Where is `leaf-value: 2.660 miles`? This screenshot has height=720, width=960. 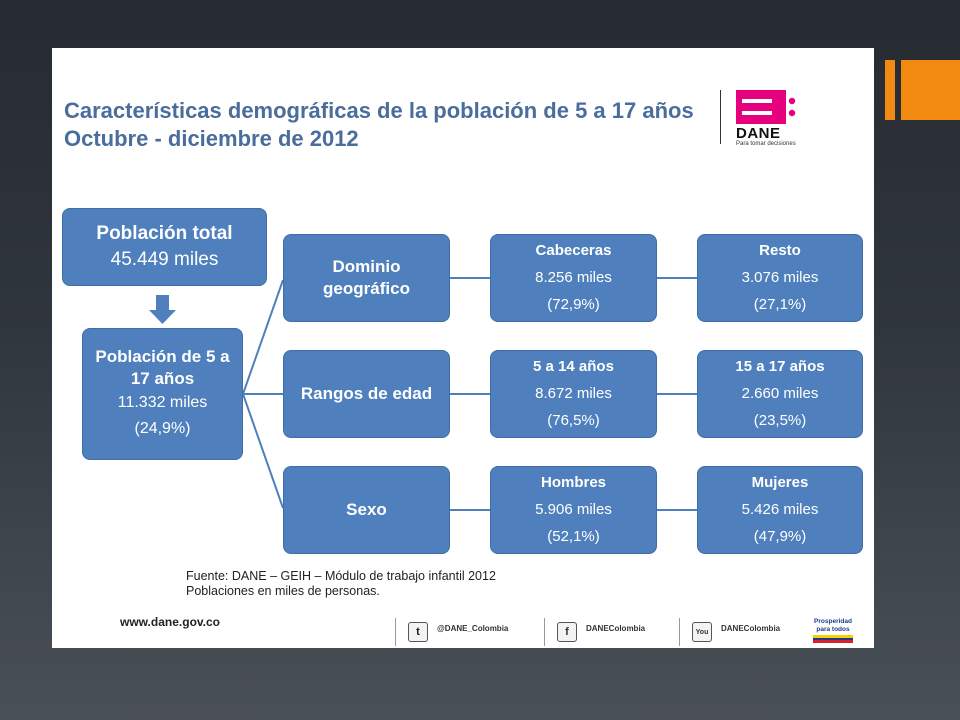
leaf-value: 2.660 miles is located at coordinates (780, 393).